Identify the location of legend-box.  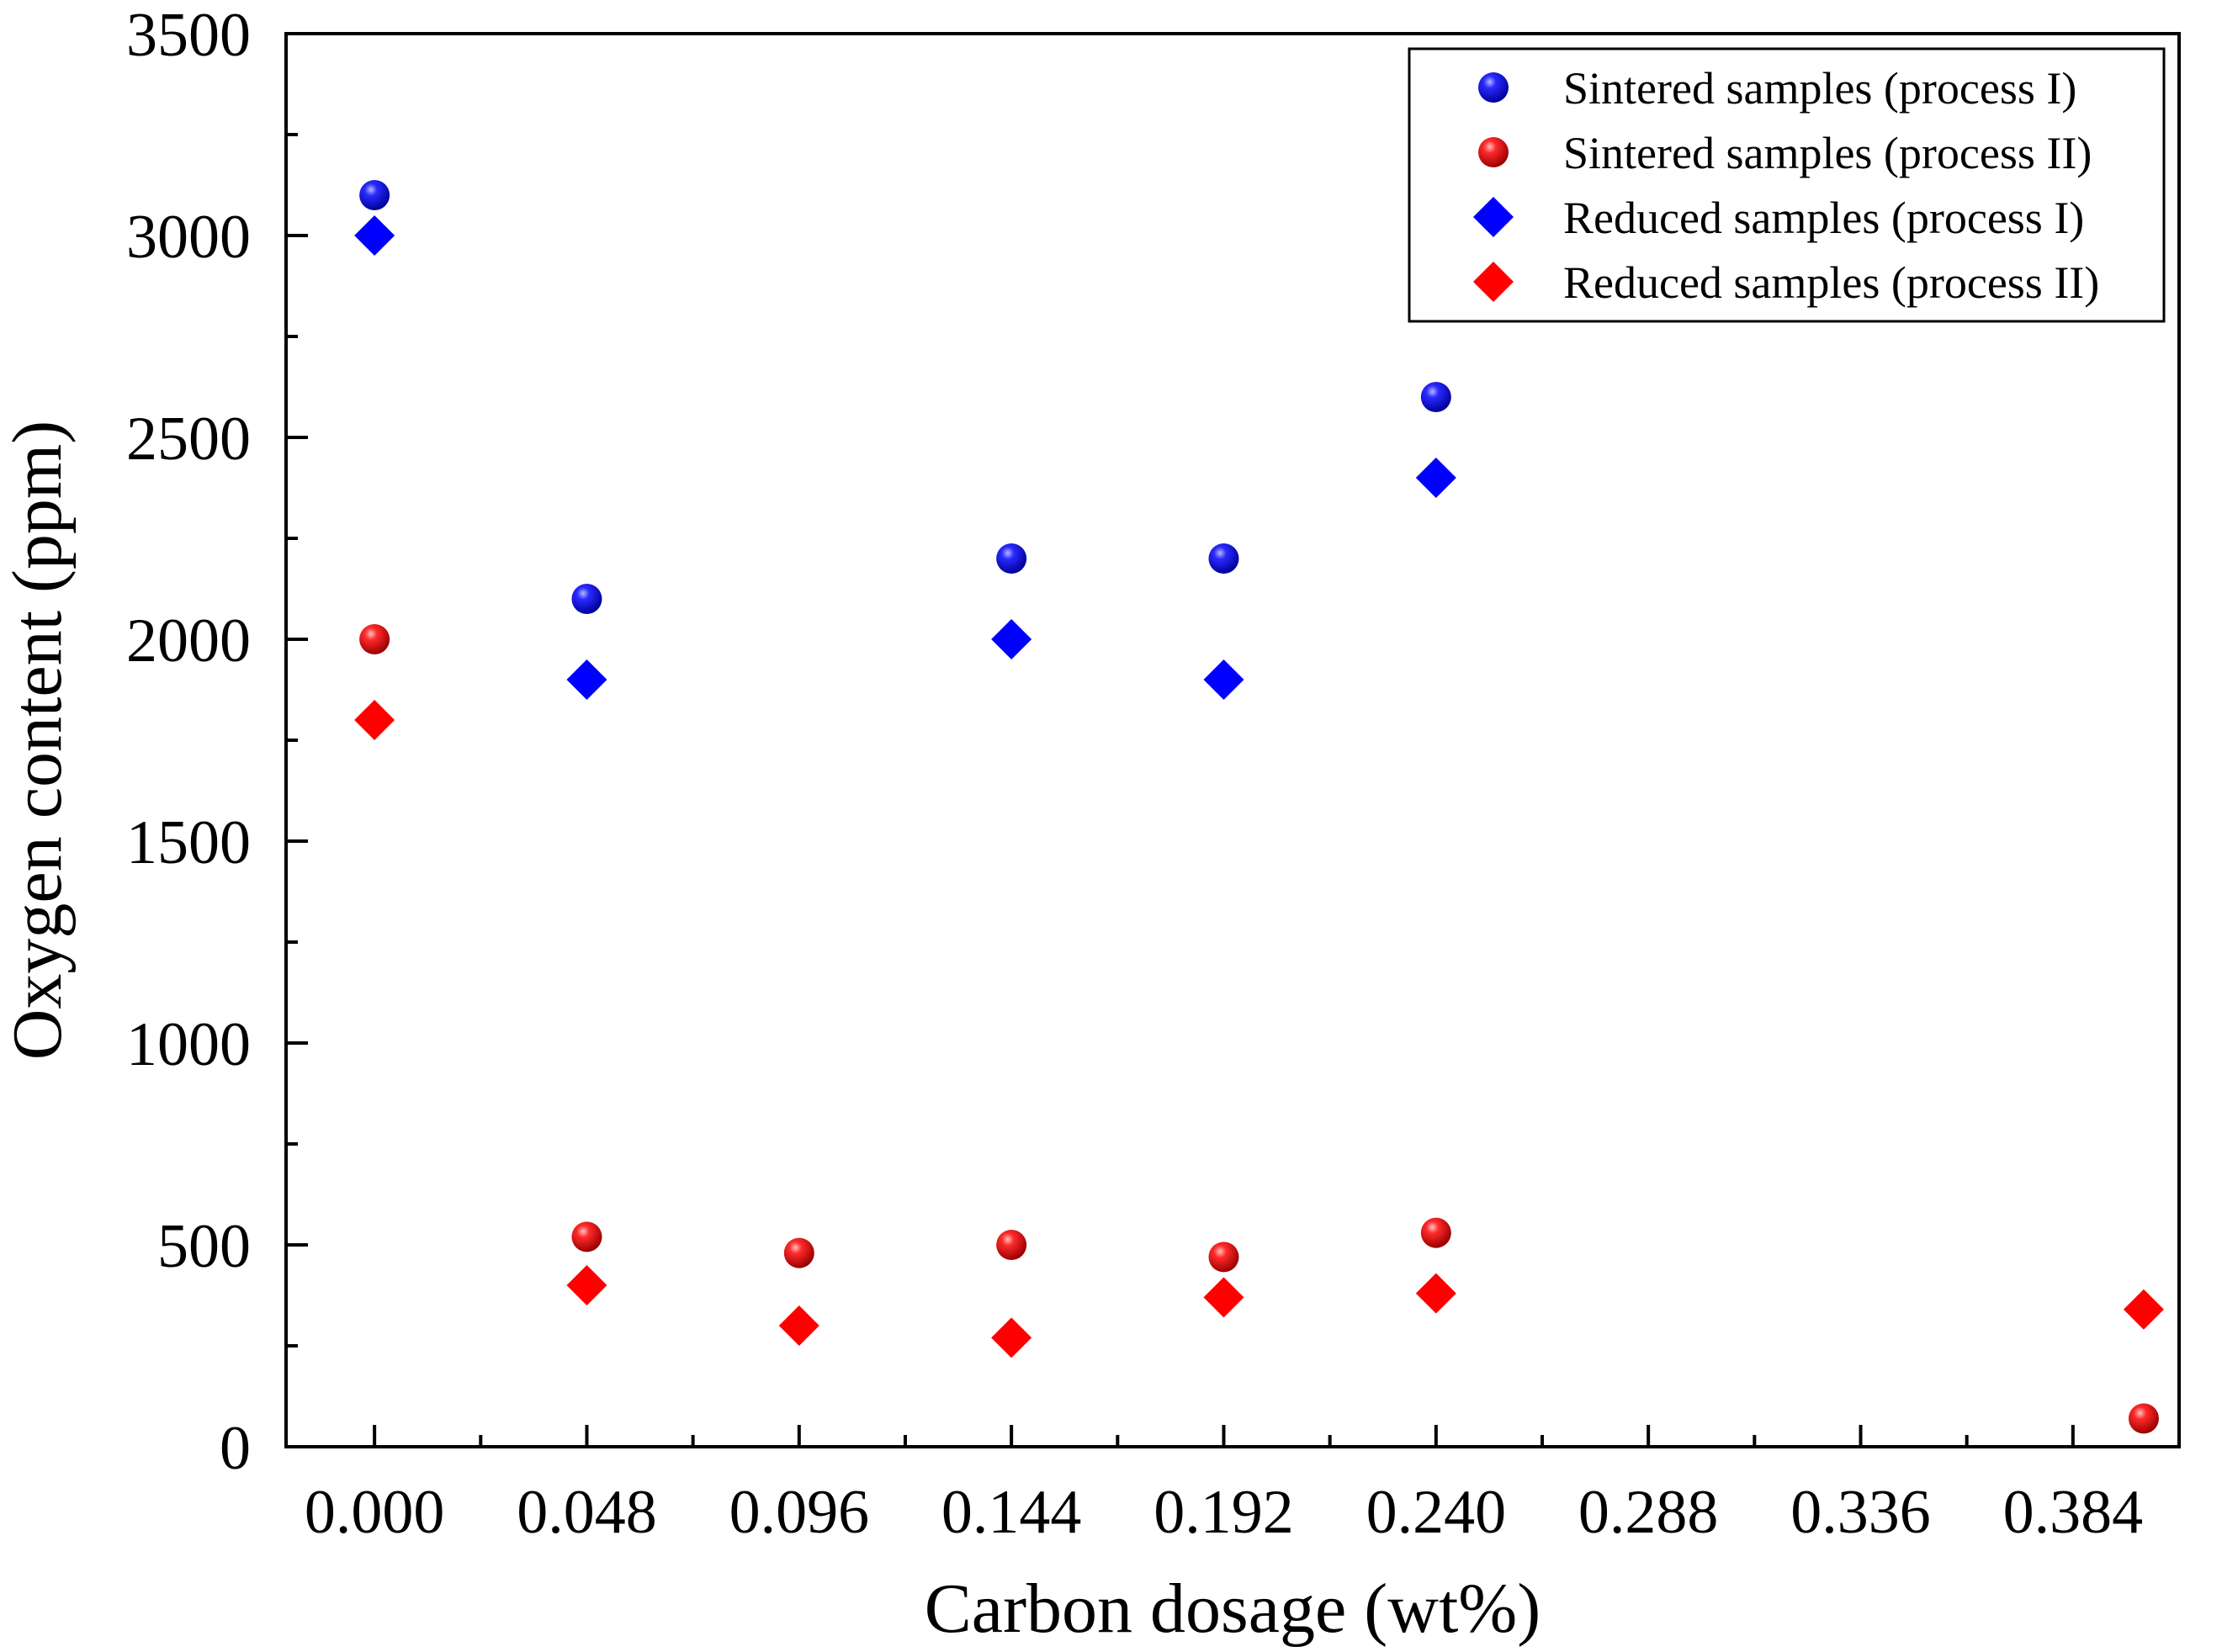
(1787, 185).